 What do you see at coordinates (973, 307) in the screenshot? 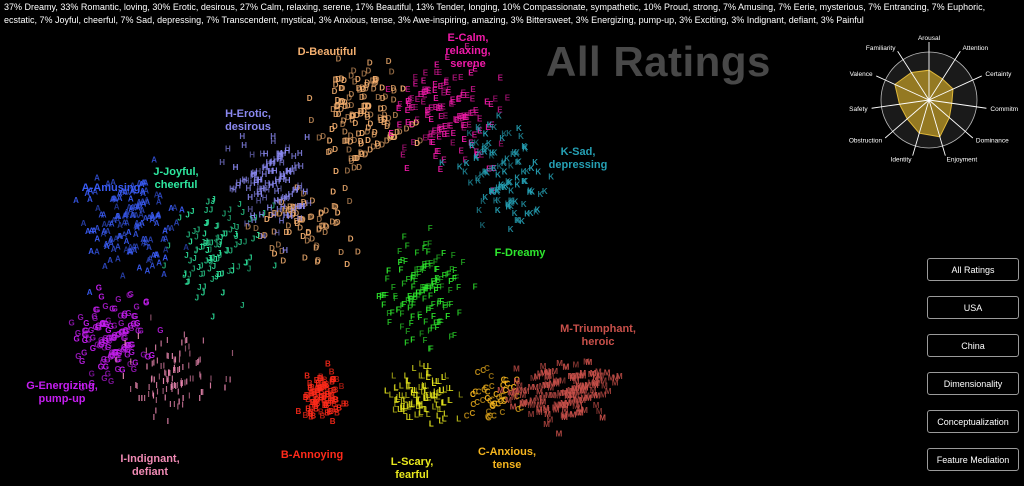
I see `usa-button: USA` at bounding box center [973, 307].